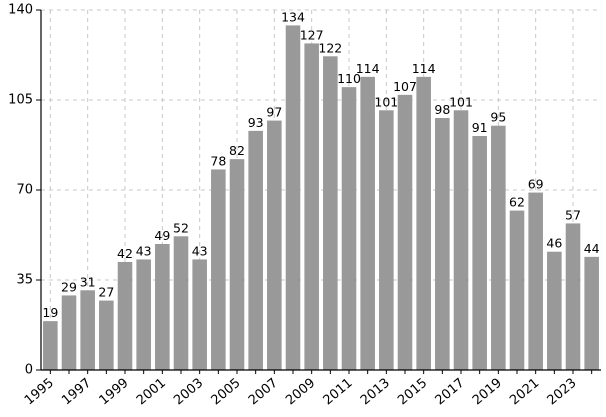 This screenshot has height=417, width=606. Describe the element at coordinates (39, 392) in the screenshot. I see `x-tick-label-1995: 1995` at that location.